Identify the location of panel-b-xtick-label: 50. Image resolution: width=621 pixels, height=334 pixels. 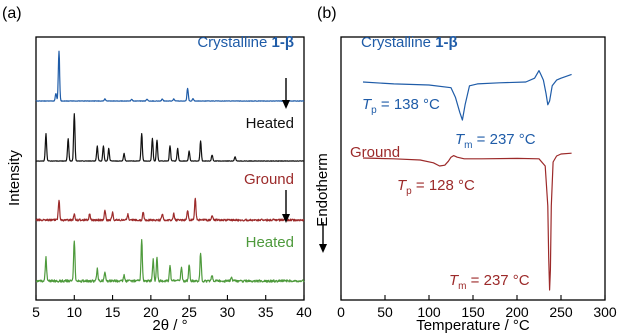
(385, 312).